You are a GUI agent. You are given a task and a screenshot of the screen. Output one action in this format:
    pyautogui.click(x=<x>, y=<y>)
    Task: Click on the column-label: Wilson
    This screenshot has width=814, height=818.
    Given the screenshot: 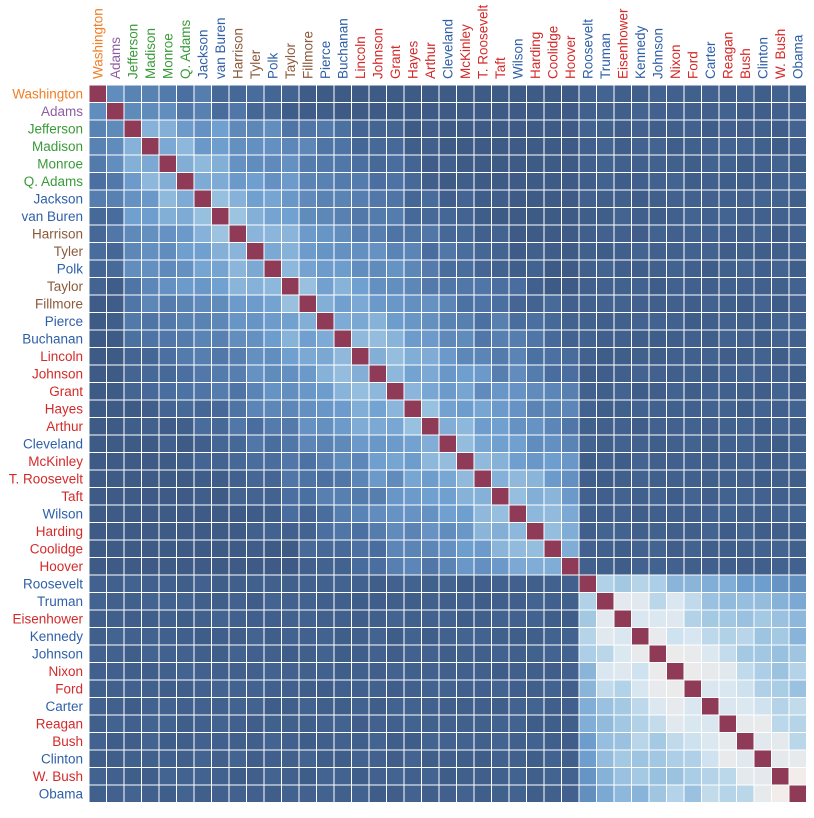 What is the action you would take?
    pyautogui.click(x=517, y=58)
    